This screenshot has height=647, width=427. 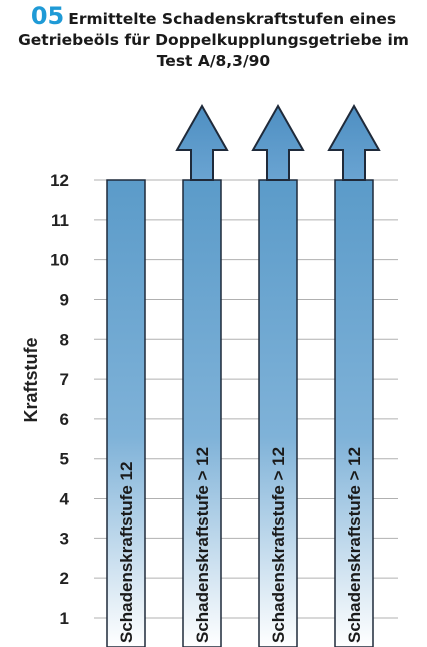 What do you see at coordinates (64, 459) in the screenshot?
I see `y-tick-label: 5` at bounding box center [64, 459].